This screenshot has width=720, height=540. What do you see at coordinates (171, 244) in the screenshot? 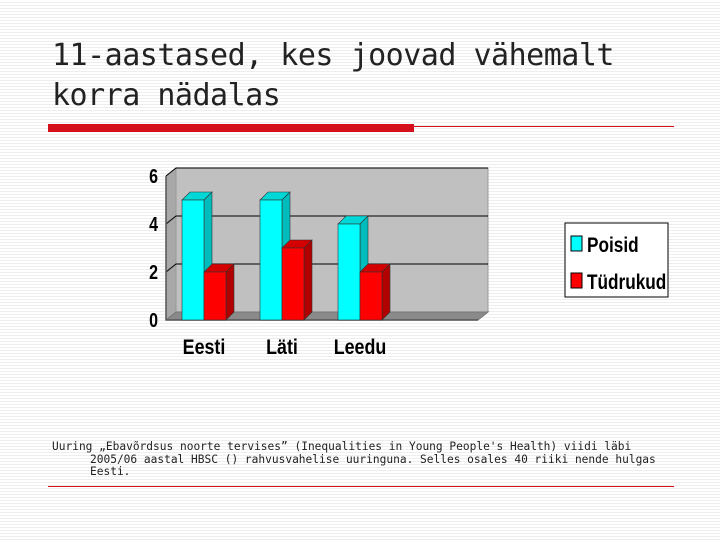
I see `plot-side-wall` at bounding box center [171, 244].